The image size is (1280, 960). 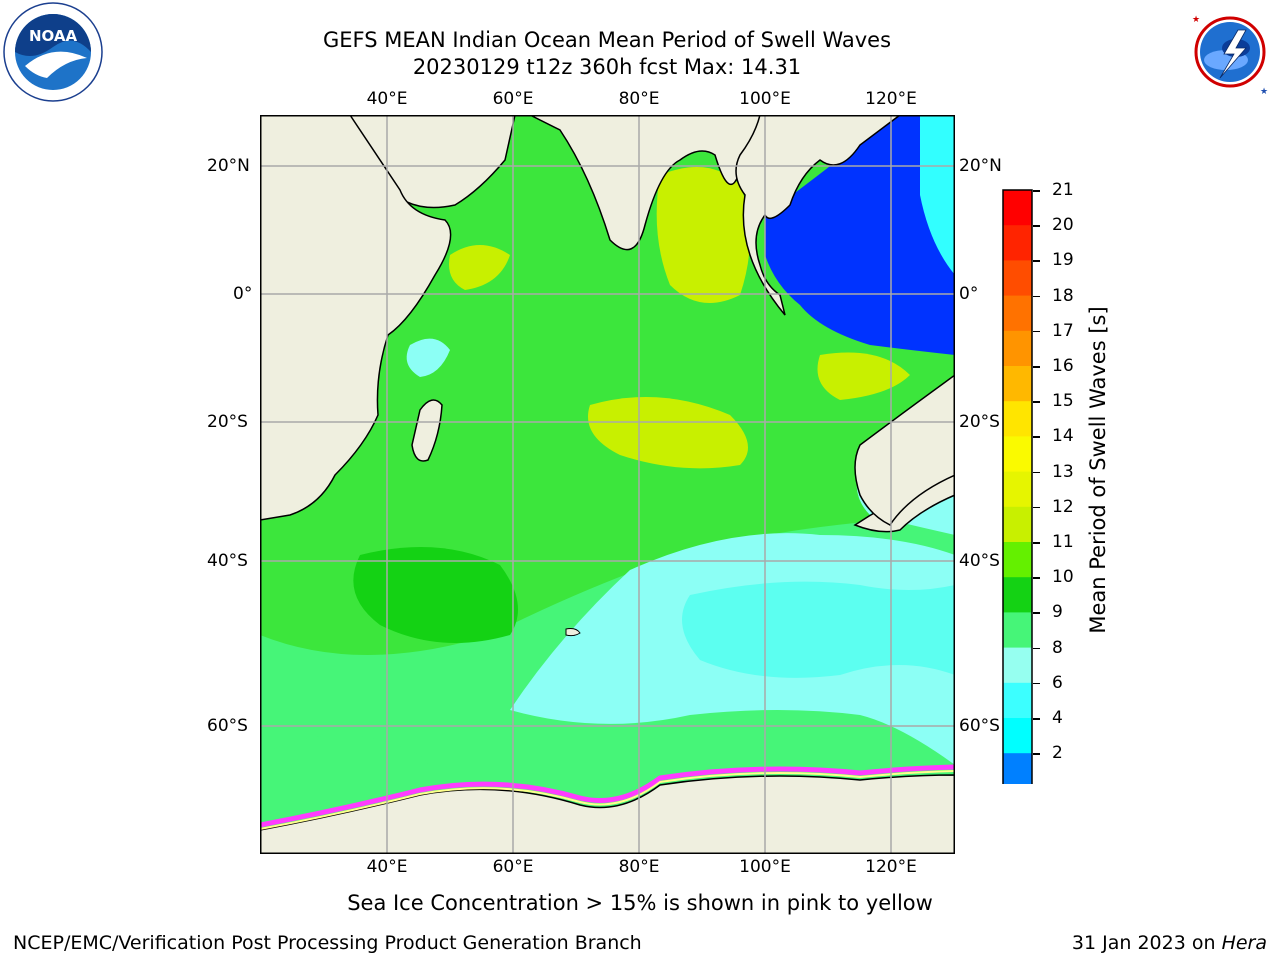 I want to click on lat-label-right-20s: 20°S, so click(x=979, y=422).